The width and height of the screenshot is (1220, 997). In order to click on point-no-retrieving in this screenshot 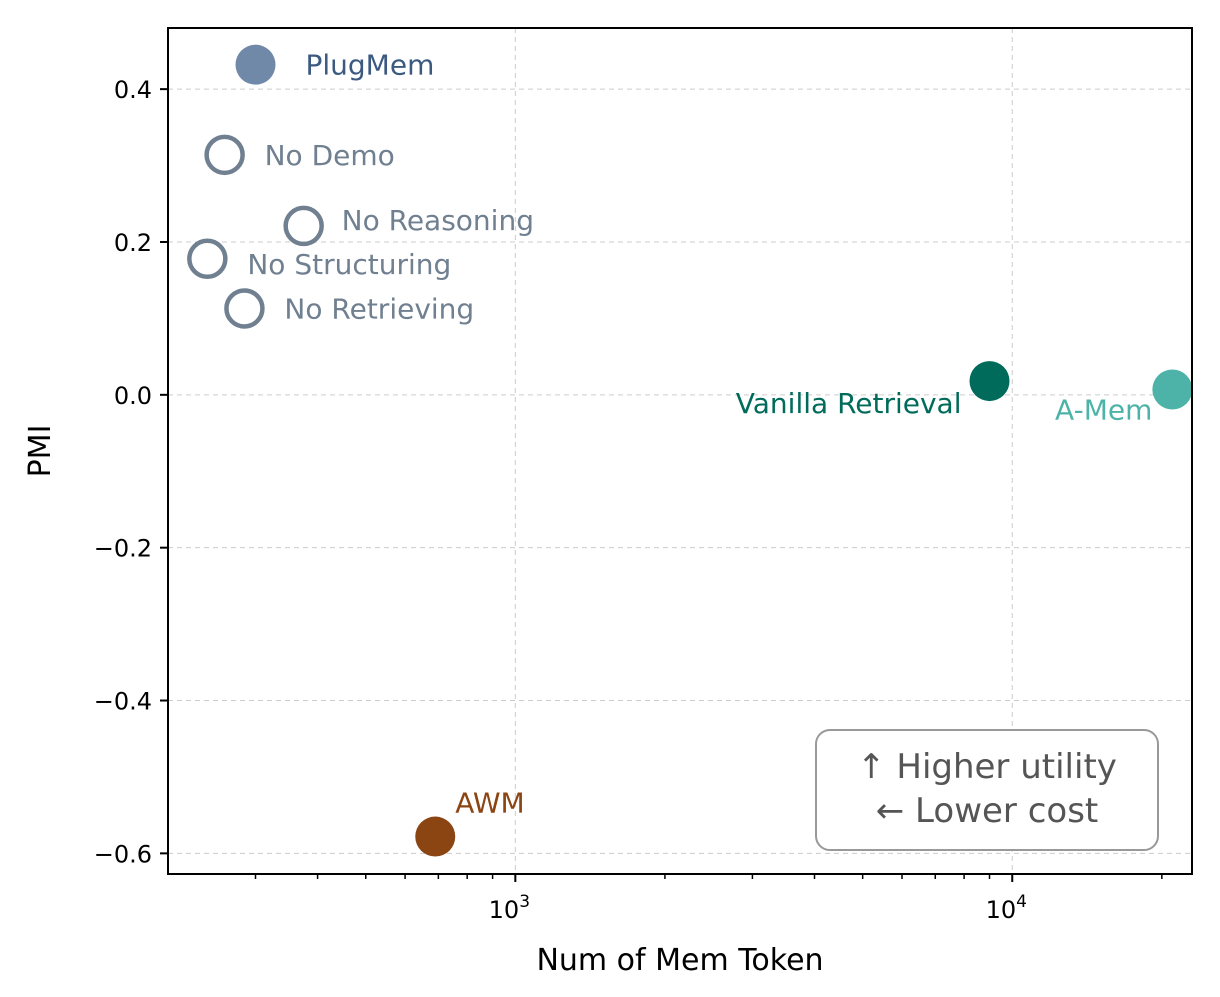, I will do `click(244, 308)`.